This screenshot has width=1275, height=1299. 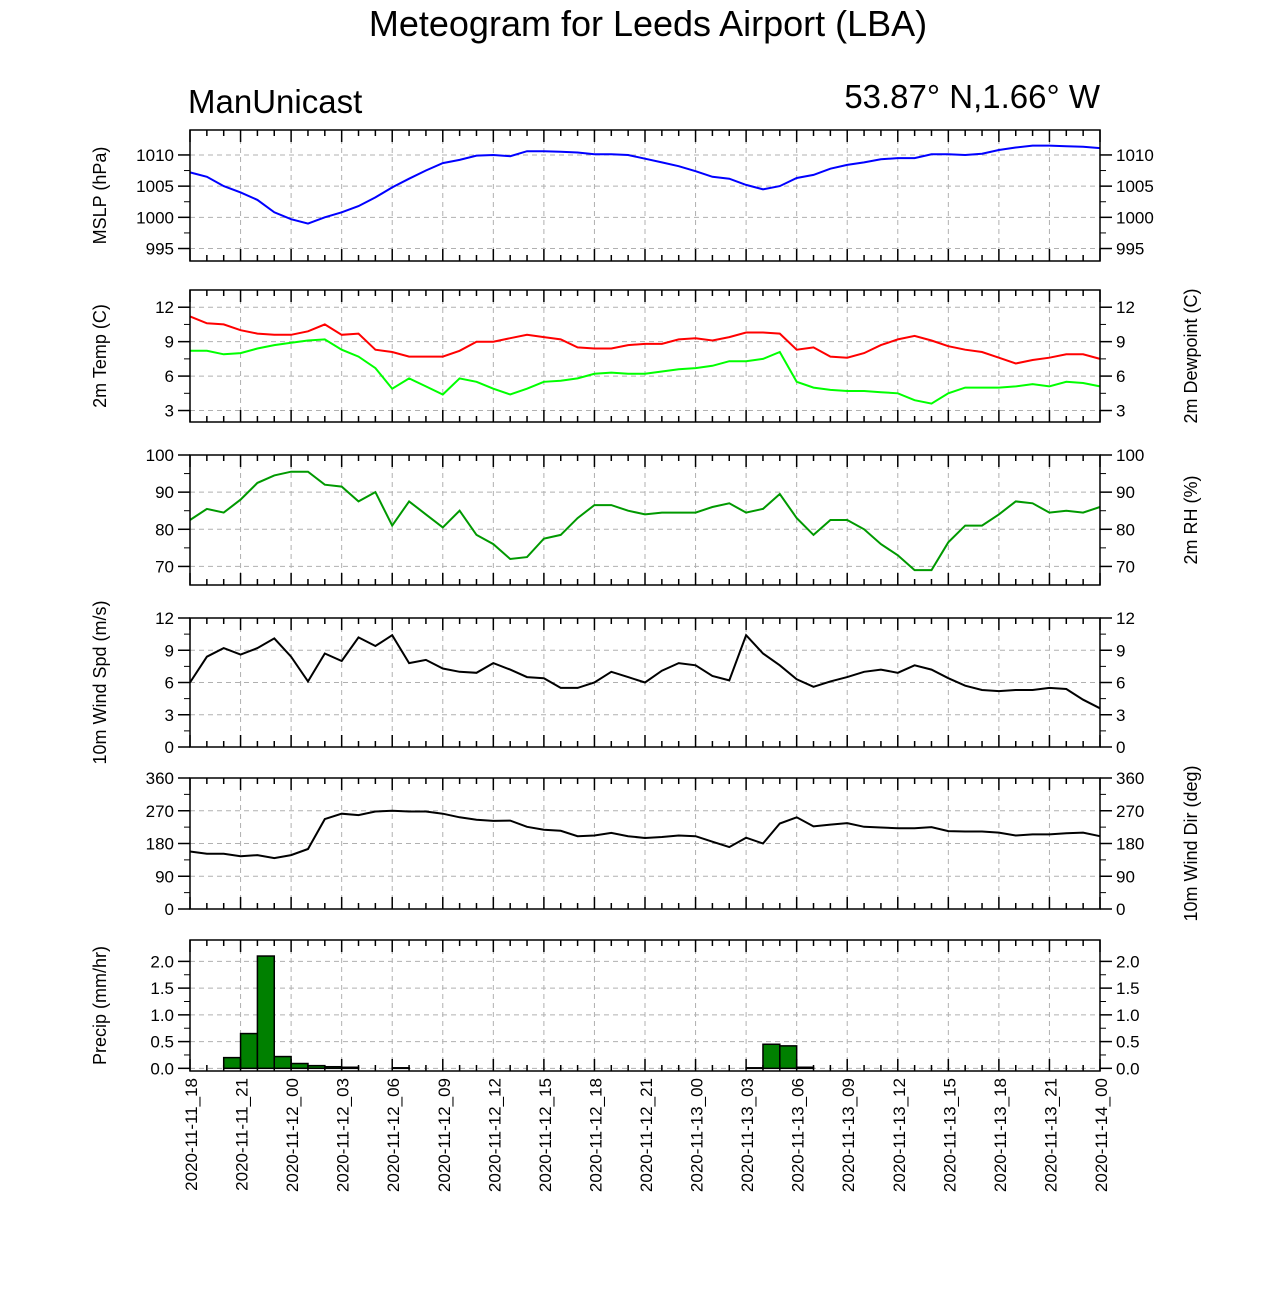 What do you see at coordinates (242, 1134) in the screenshot?
I see `x-tick-label: 2020-11-11_21` at bounding box center [242, 1134].